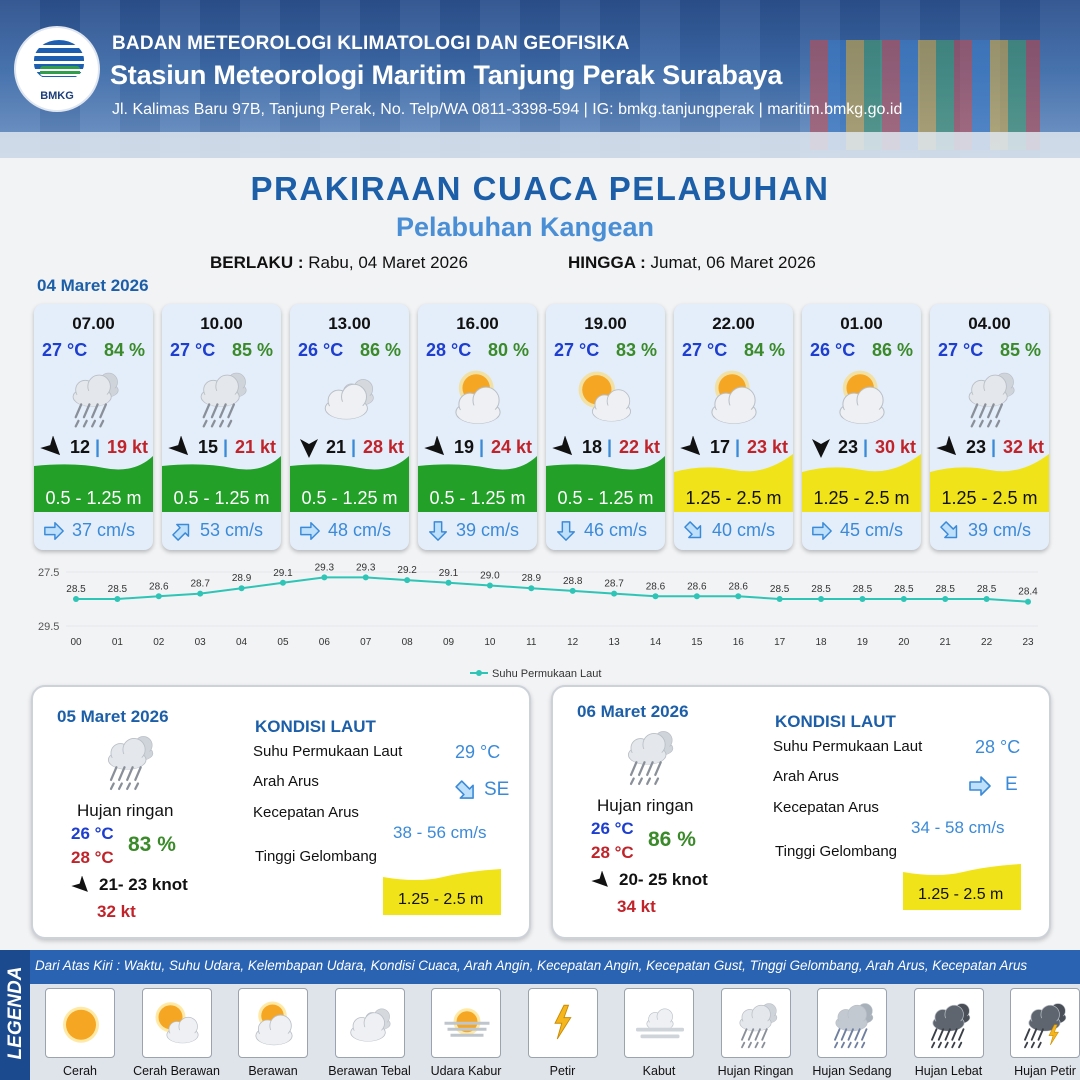 This screenshot has width=1080, height=1080. Describe the element at coordinates (605, 396) in the screenshot. I see `partly-cloudy-icon` at that location.